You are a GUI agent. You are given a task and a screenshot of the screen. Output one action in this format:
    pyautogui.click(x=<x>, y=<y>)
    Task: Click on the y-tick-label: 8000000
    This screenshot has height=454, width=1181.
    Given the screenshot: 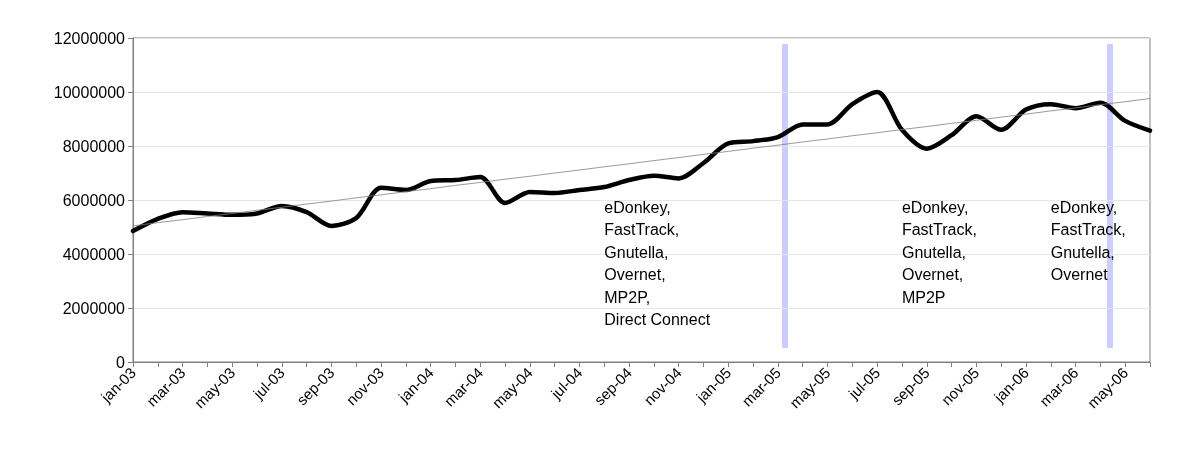 What is the action you would take?
    pyautogui.click(x=94, y=146)
    